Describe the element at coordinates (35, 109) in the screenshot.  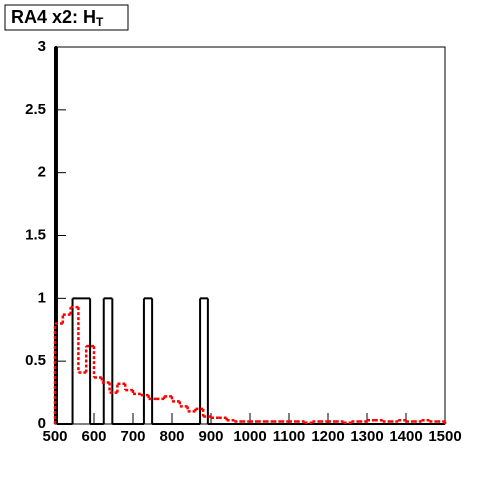
I see `y-tick-label: 2.5` at that location.